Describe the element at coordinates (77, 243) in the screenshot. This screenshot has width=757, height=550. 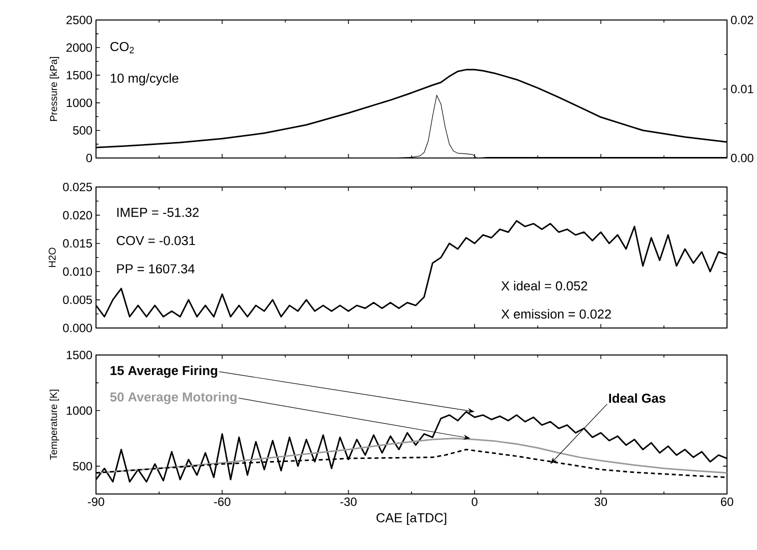
I see `y-tick-label: 0.015` at that location.